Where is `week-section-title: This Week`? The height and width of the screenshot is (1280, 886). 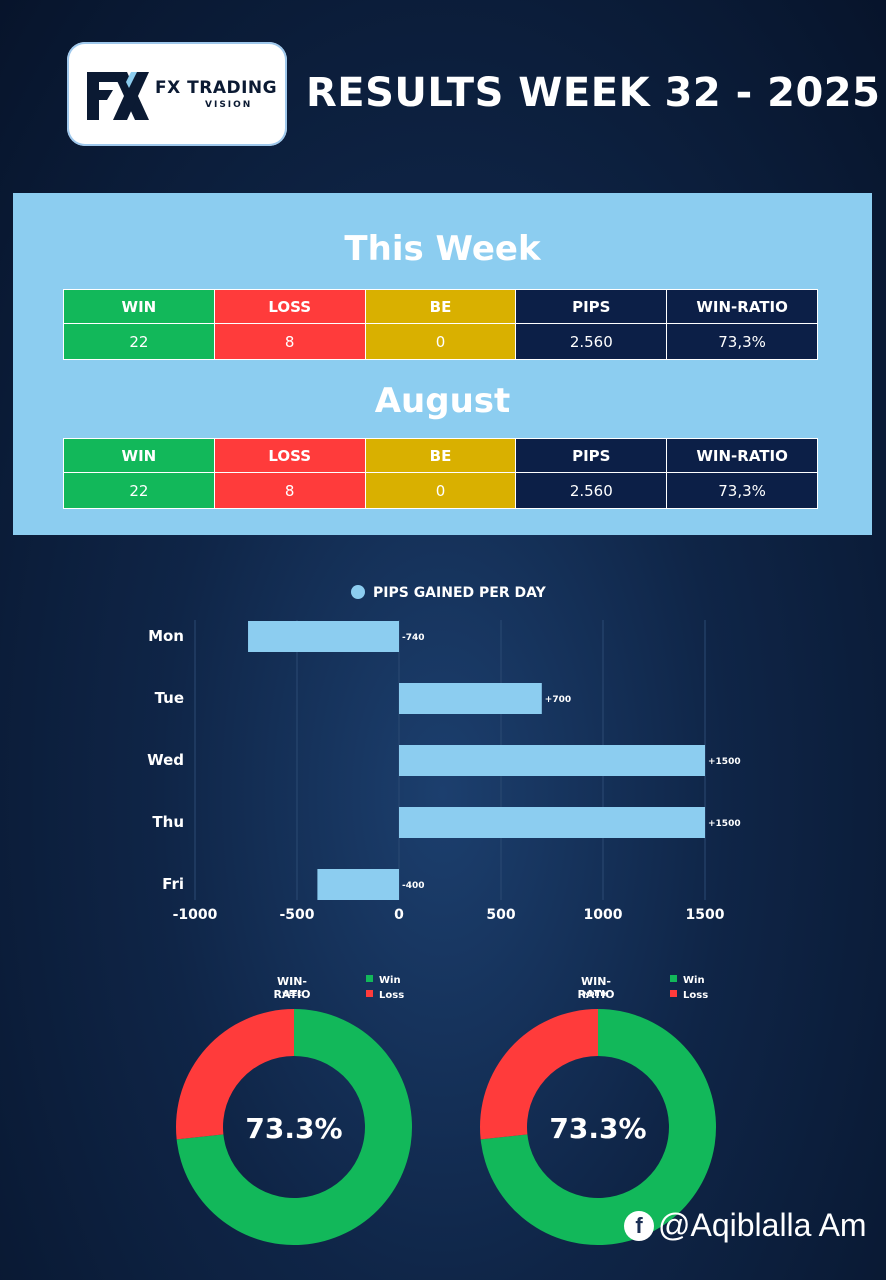 week-section-title: This Week is located at coordinates (442, 249).